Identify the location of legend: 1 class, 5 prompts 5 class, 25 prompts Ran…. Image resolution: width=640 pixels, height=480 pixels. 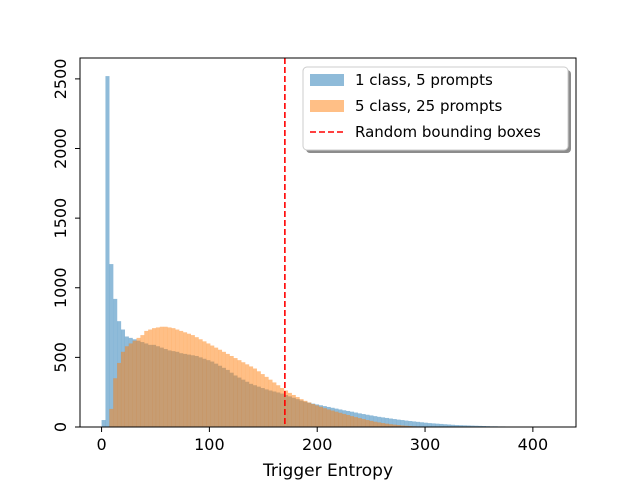
(436, 109).